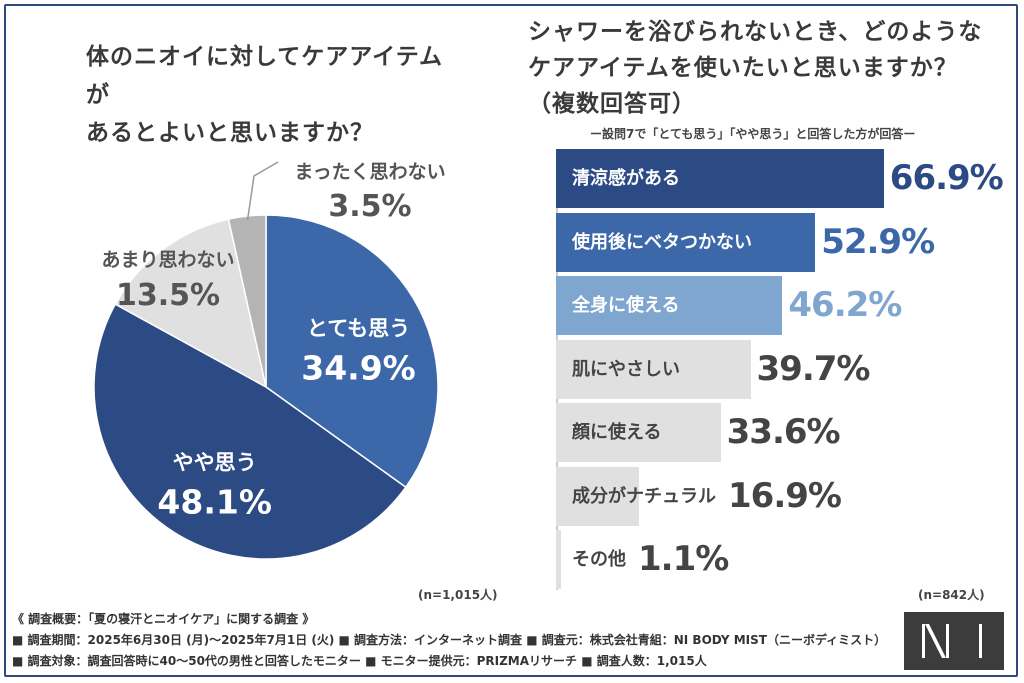 The image size is (1024, 683). Describe the element at coordinates (951, 595) in the screenshot. I see `bar-n-note: (n=842人)` at that location.